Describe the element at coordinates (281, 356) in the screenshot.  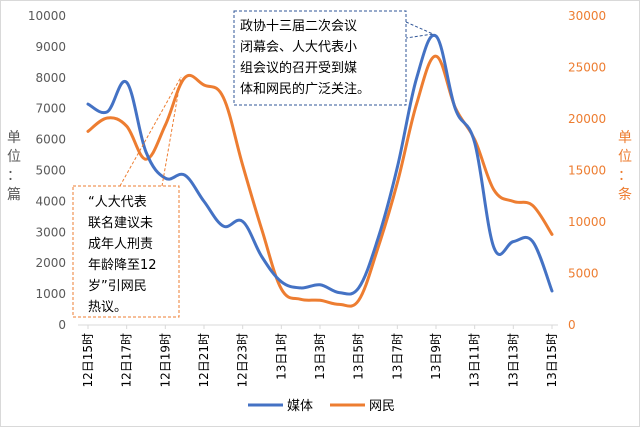
I see `x-tick-label: 13日1时` at that location.